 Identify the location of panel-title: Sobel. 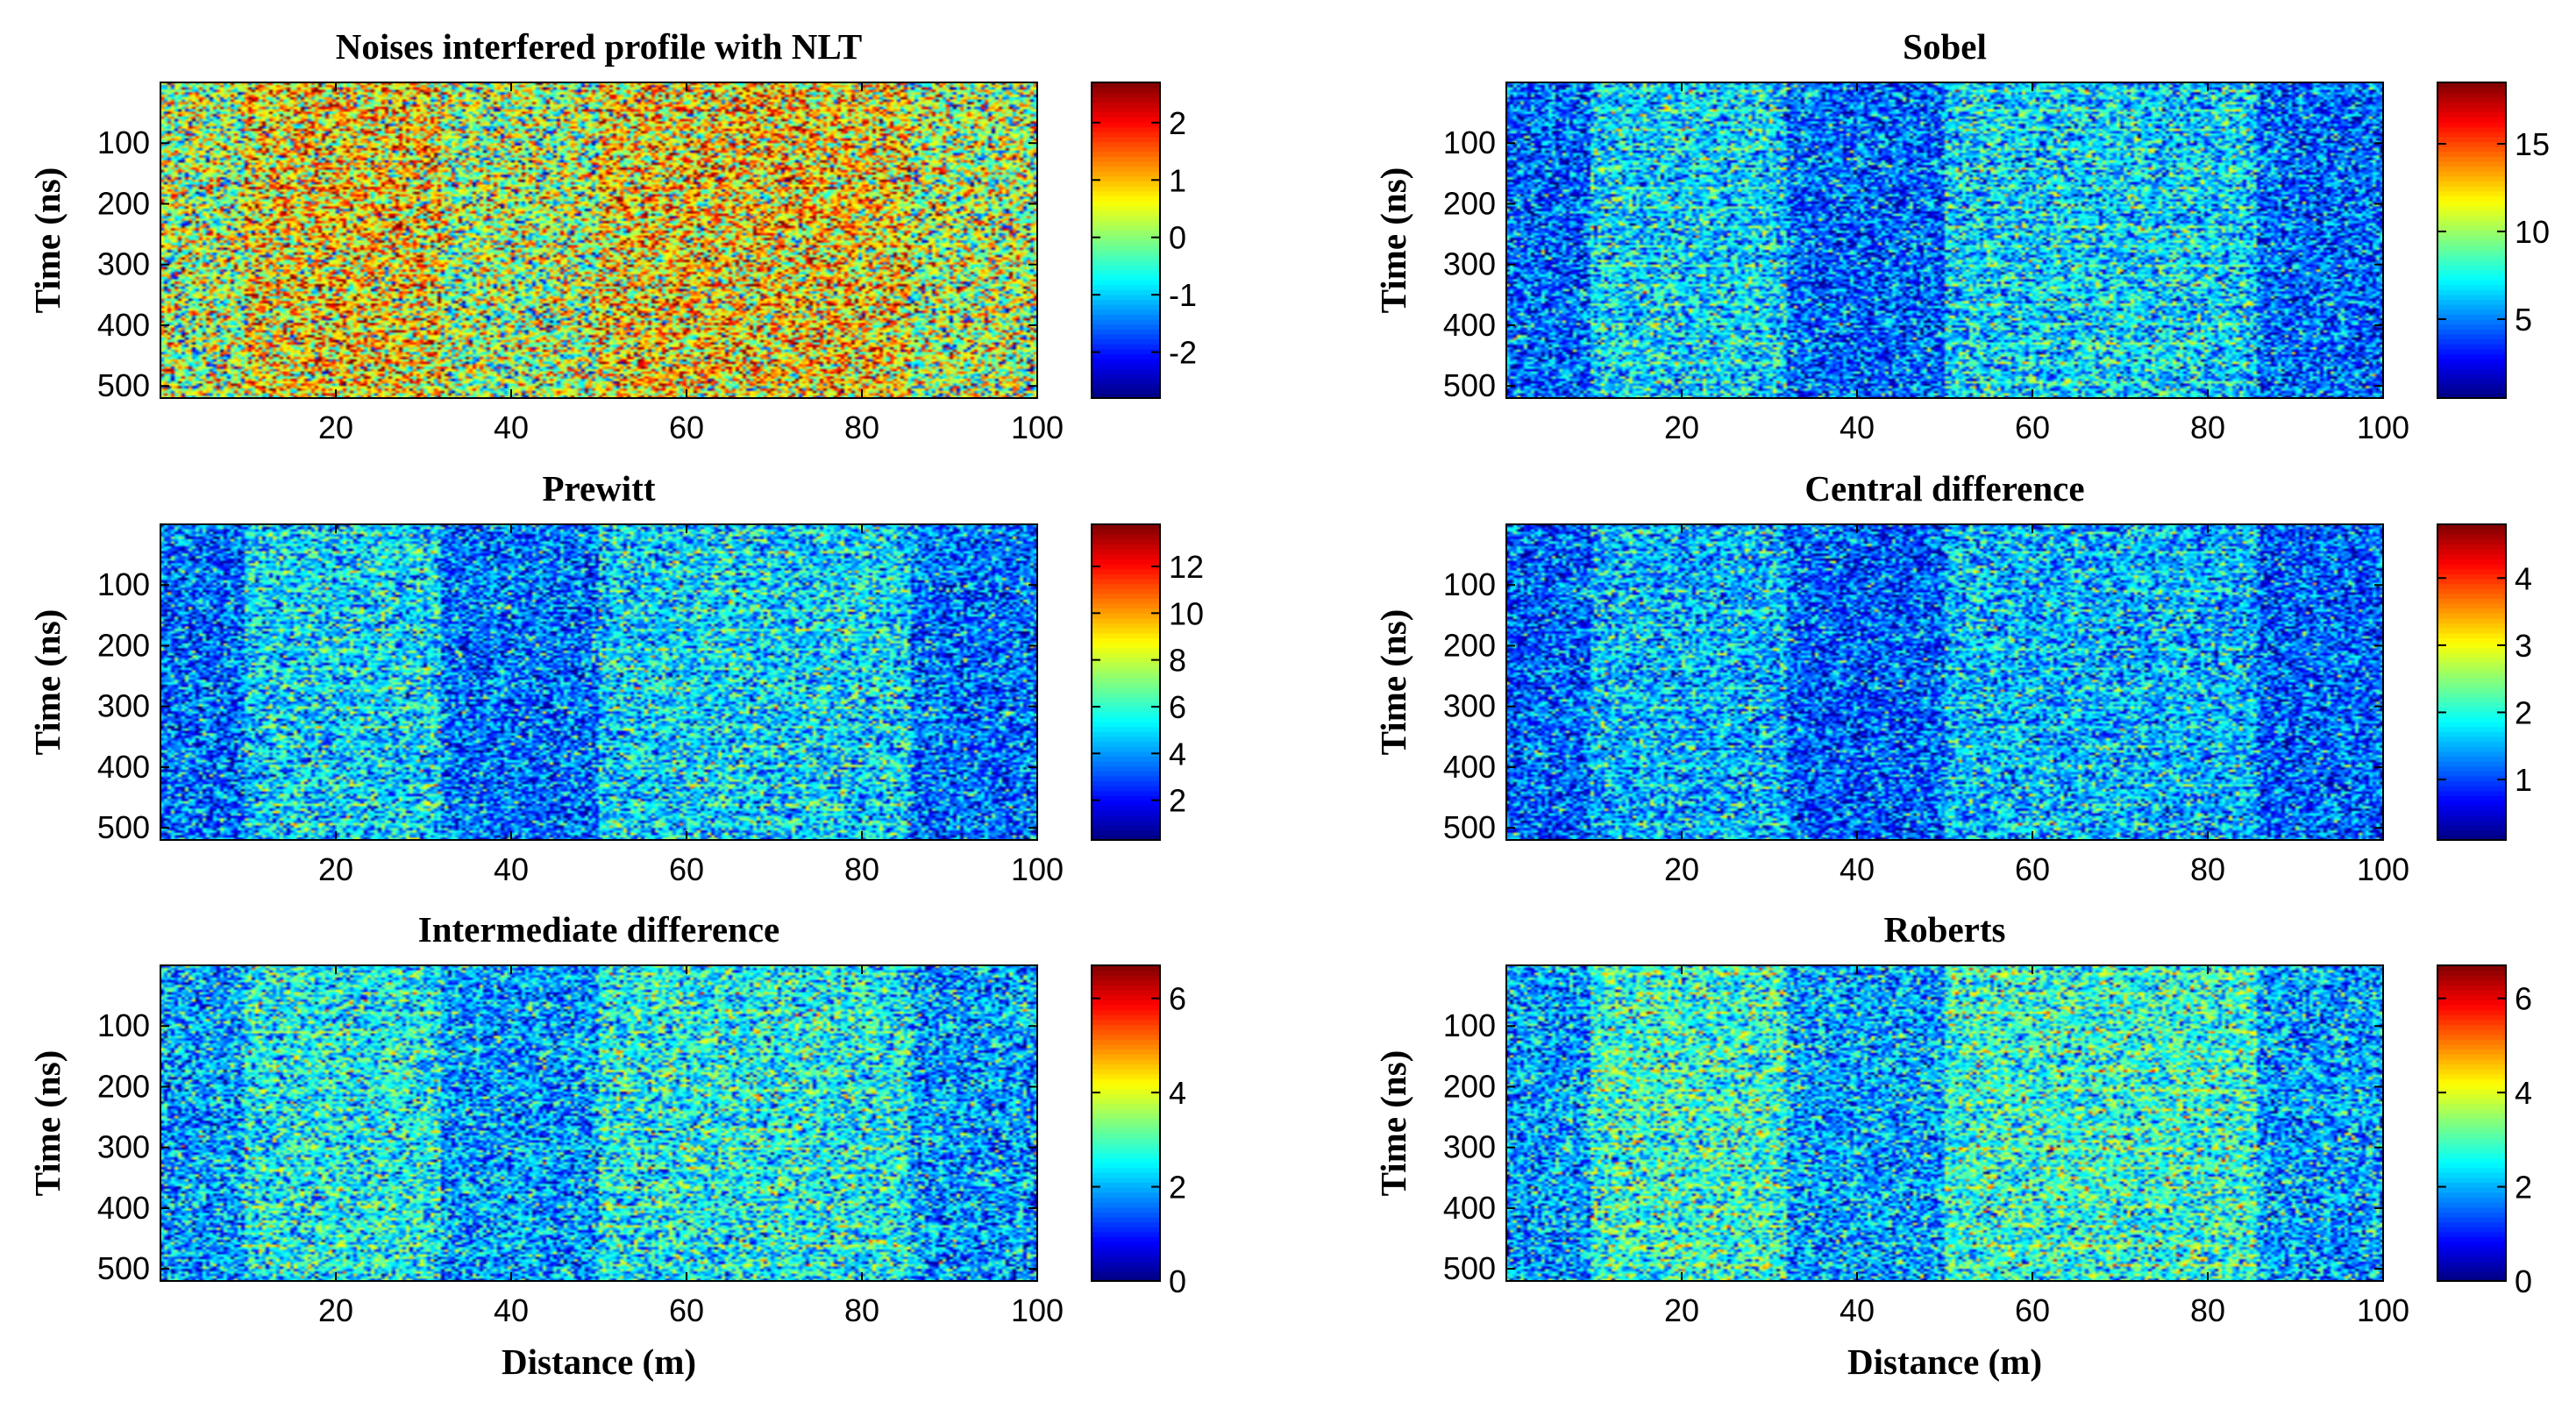
(1945, 47).